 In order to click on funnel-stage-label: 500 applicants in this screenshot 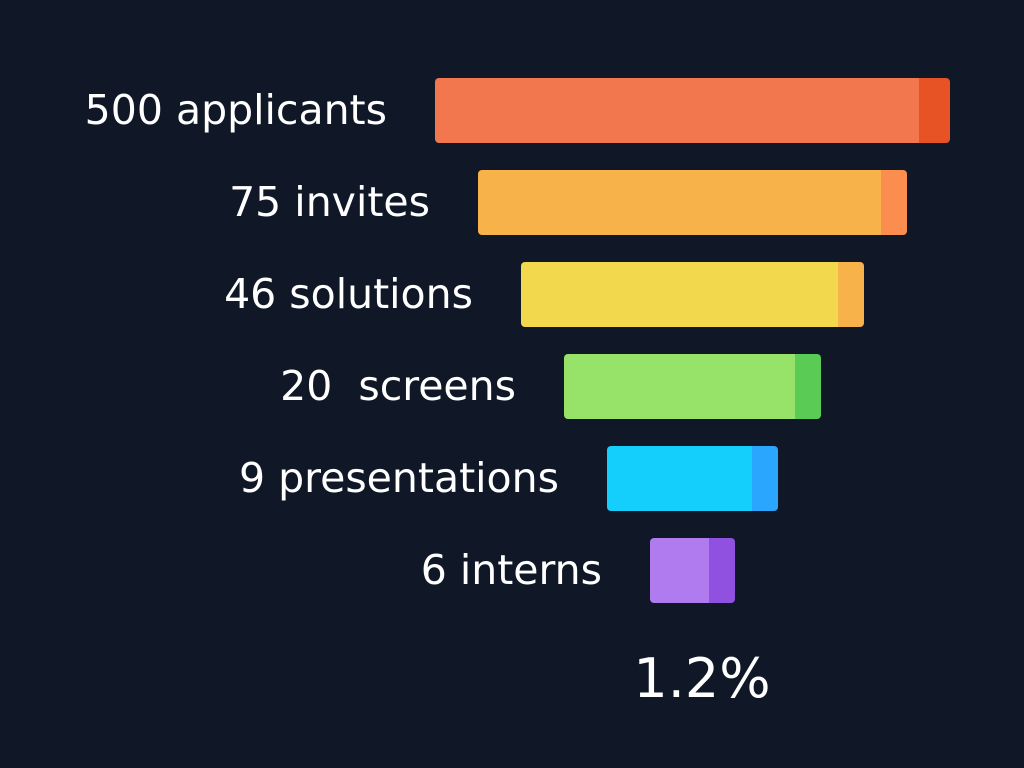, I will do `click(235, 110)`.